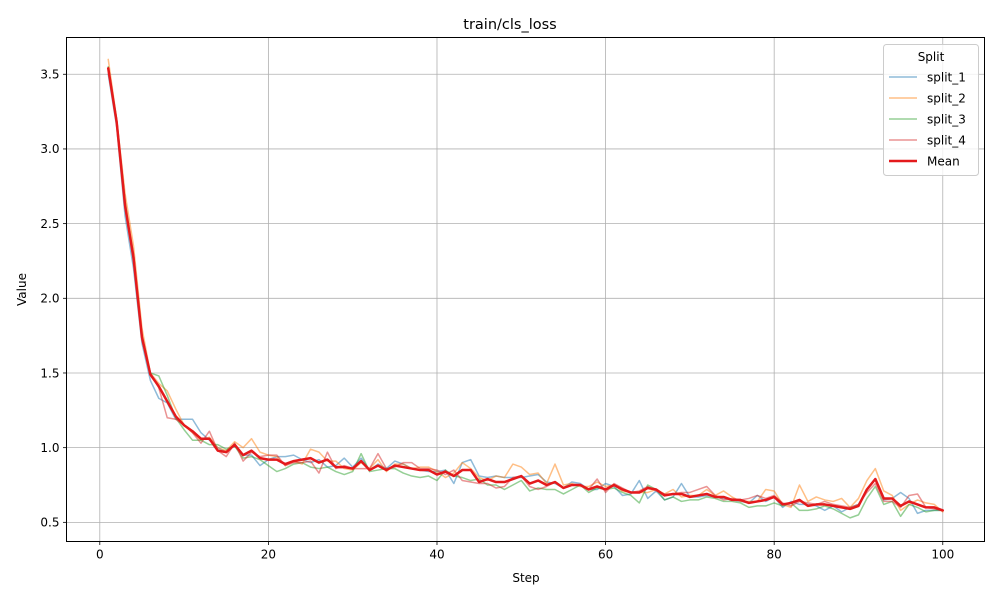 This screenshot has width=1000, height=600. I want to click on y-tick-label: 1.0, so click(49, 448).